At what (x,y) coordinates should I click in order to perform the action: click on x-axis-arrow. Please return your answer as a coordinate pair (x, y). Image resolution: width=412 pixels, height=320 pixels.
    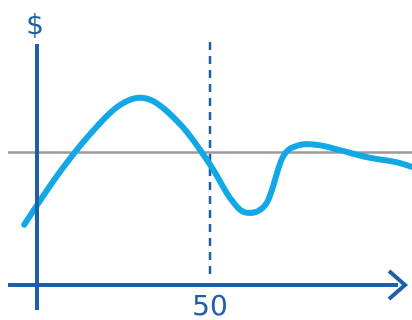
    Looking at the image, I should click on (398, 285).